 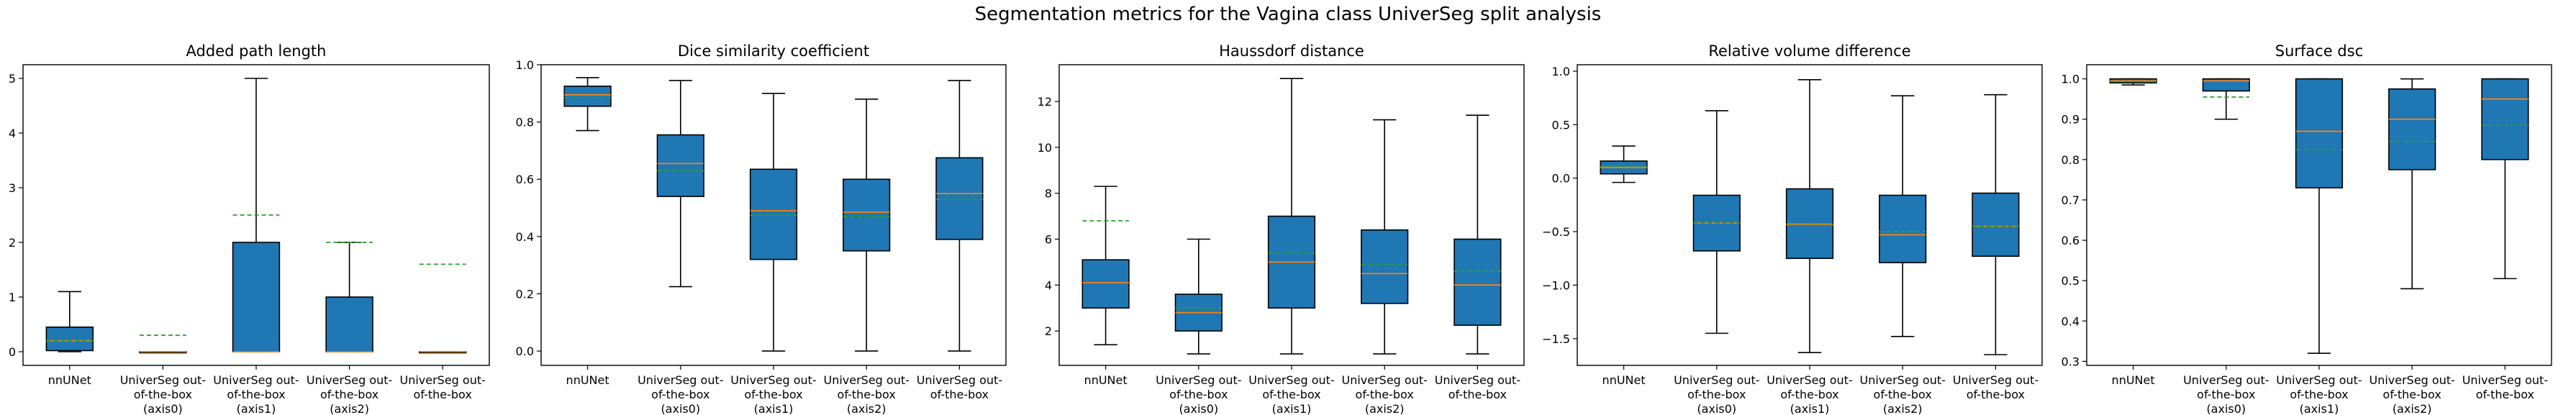 I want to click on y-tick-label: 1, so click(x=12, y=297).